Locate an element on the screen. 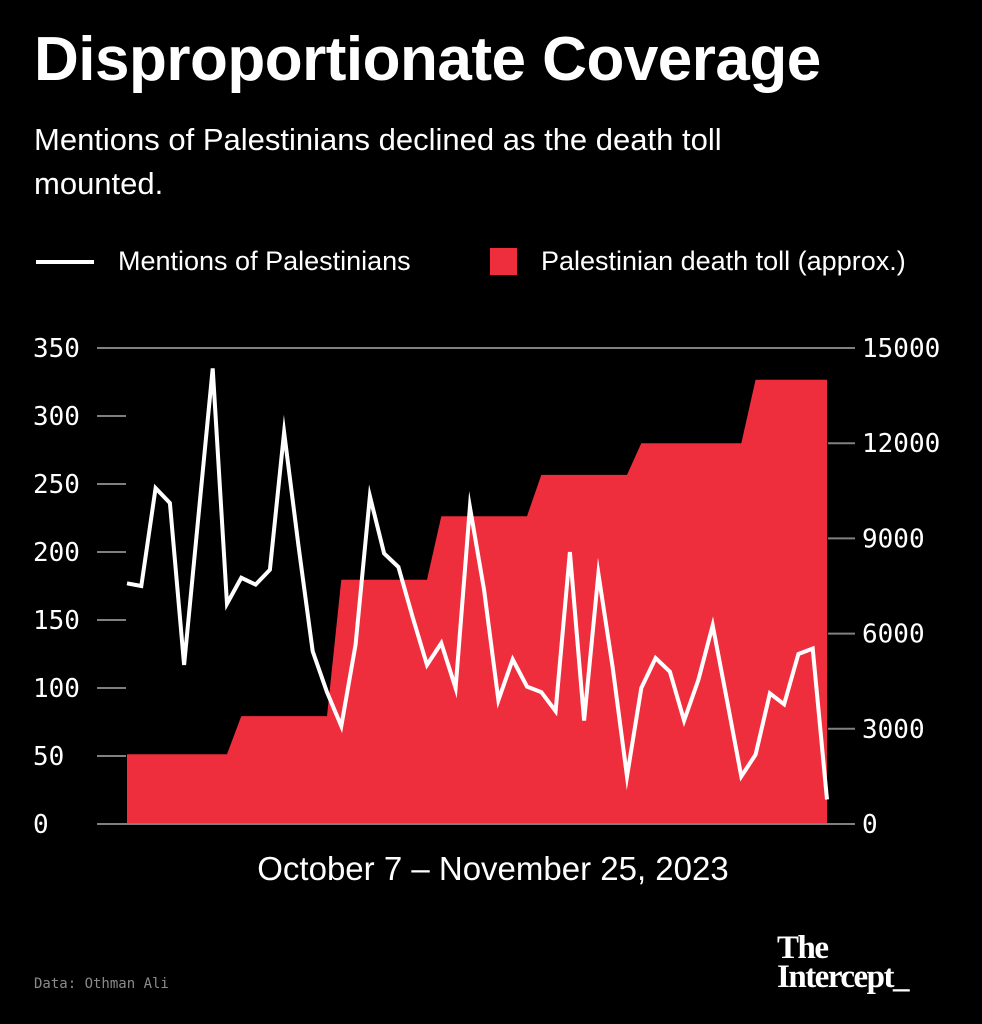 The width and height of the screenshot is (982, 1024). left-axis-tick-label: 150 is located at coordinates (56, 621).